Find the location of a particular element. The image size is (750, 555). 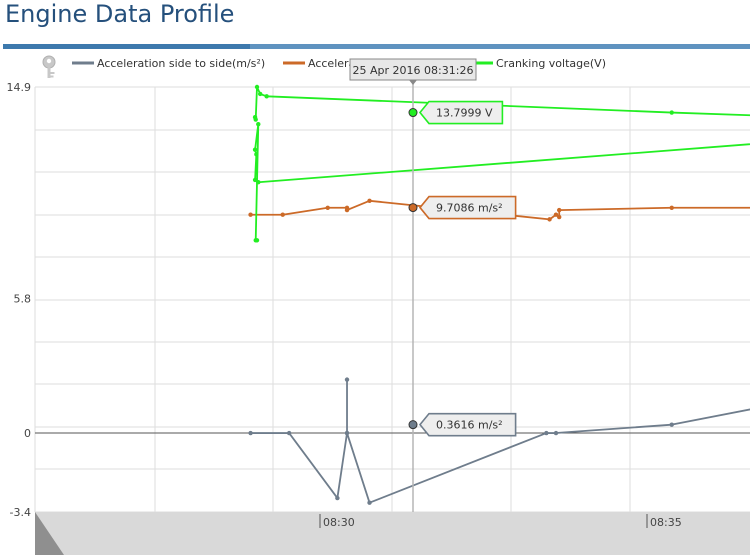

tooltip-value: 13.7999 V is located at coordinates (464, 113).